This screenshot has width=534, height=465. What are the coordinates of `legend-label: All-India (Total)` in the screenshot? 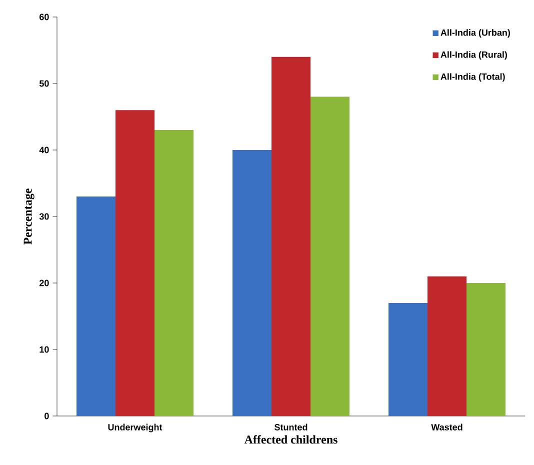 It's located at (472, 77).